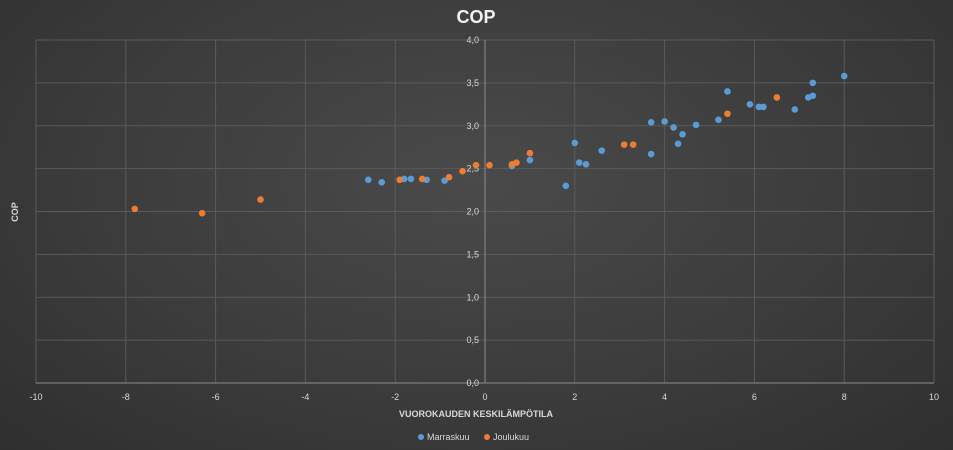 The height and width of the screenshot is (450, 953). Describe the element at coordinates (395, 397) in the screenshot. I see `x-tick-label: -2` at that location.